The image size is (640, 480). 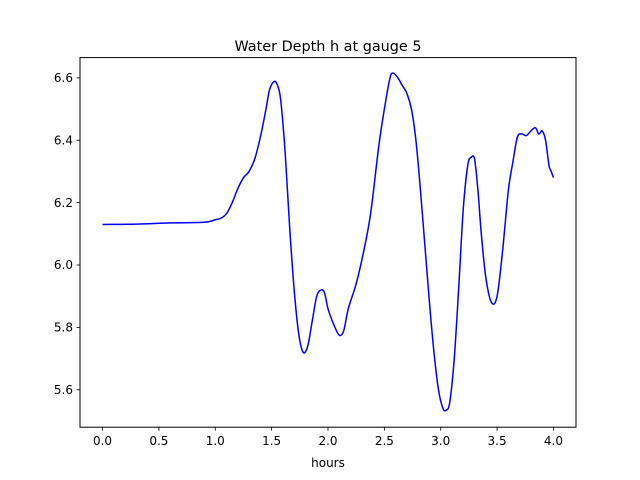 I want to click on y-tick-label: 6.2, so click(x=63, y=203).